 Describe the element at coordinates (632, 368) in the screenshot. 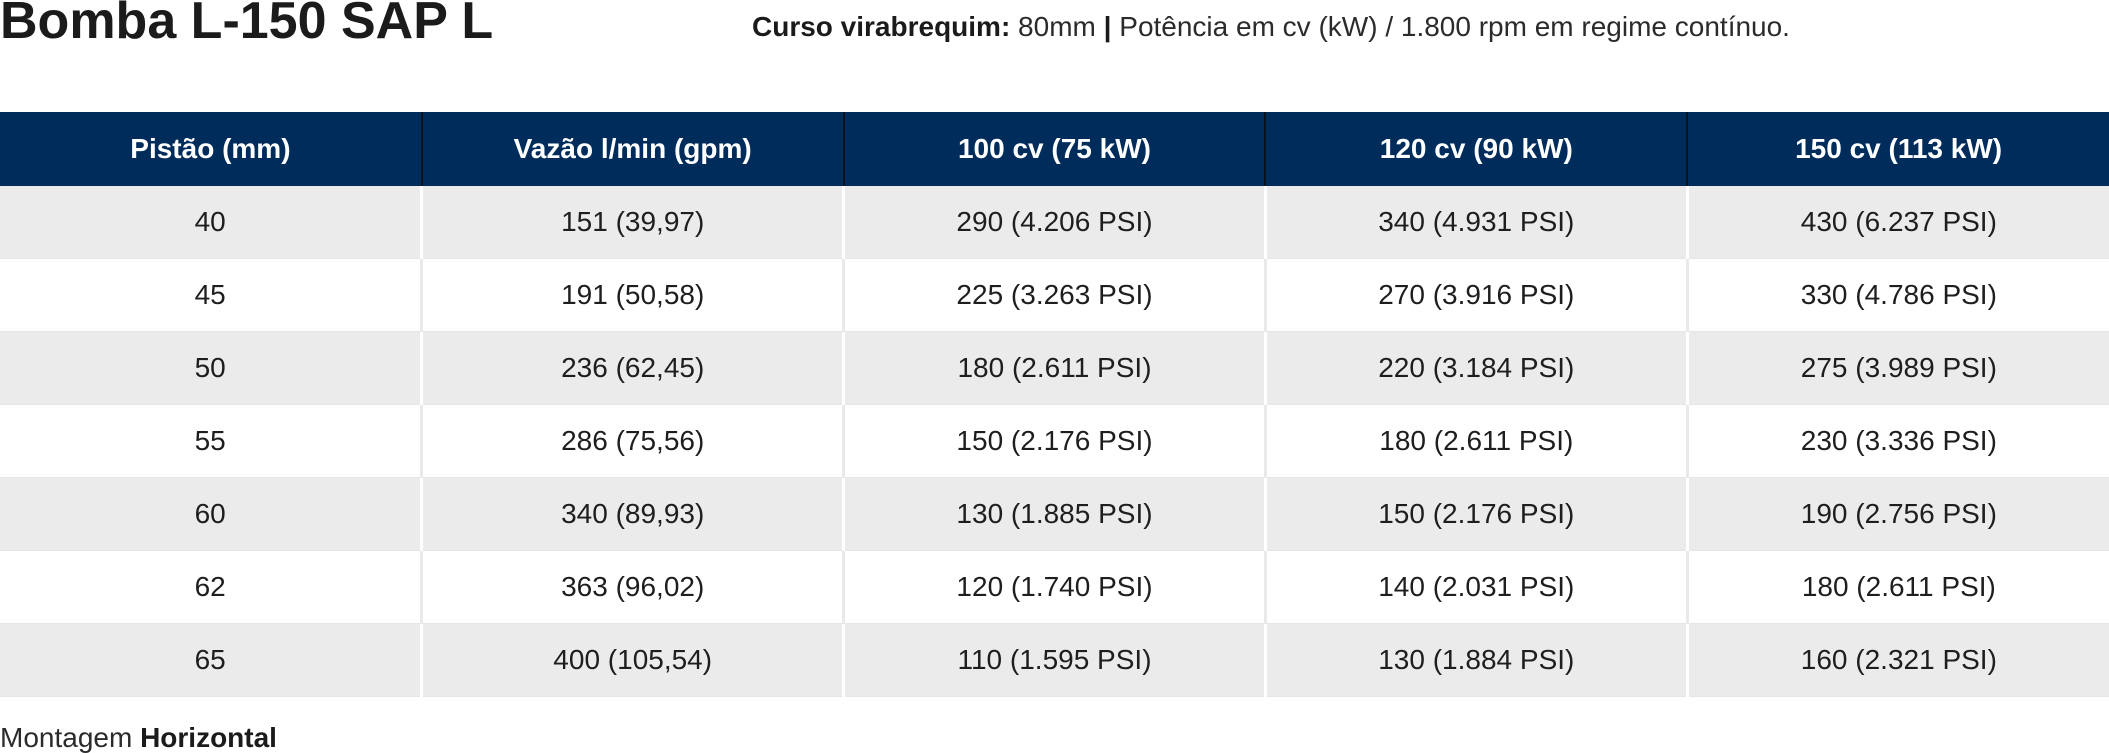

I see `cell-flow: 236 (62,45)` at that location.